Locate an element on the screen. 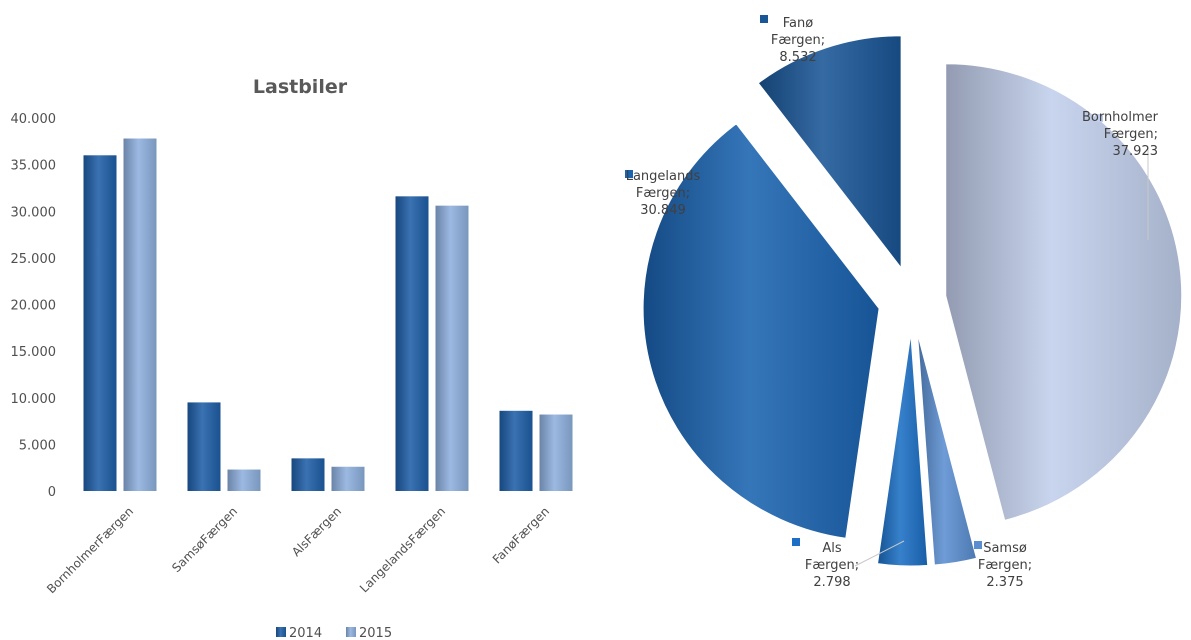  legend: 2014 2015 is located at coordinates (334, 633).